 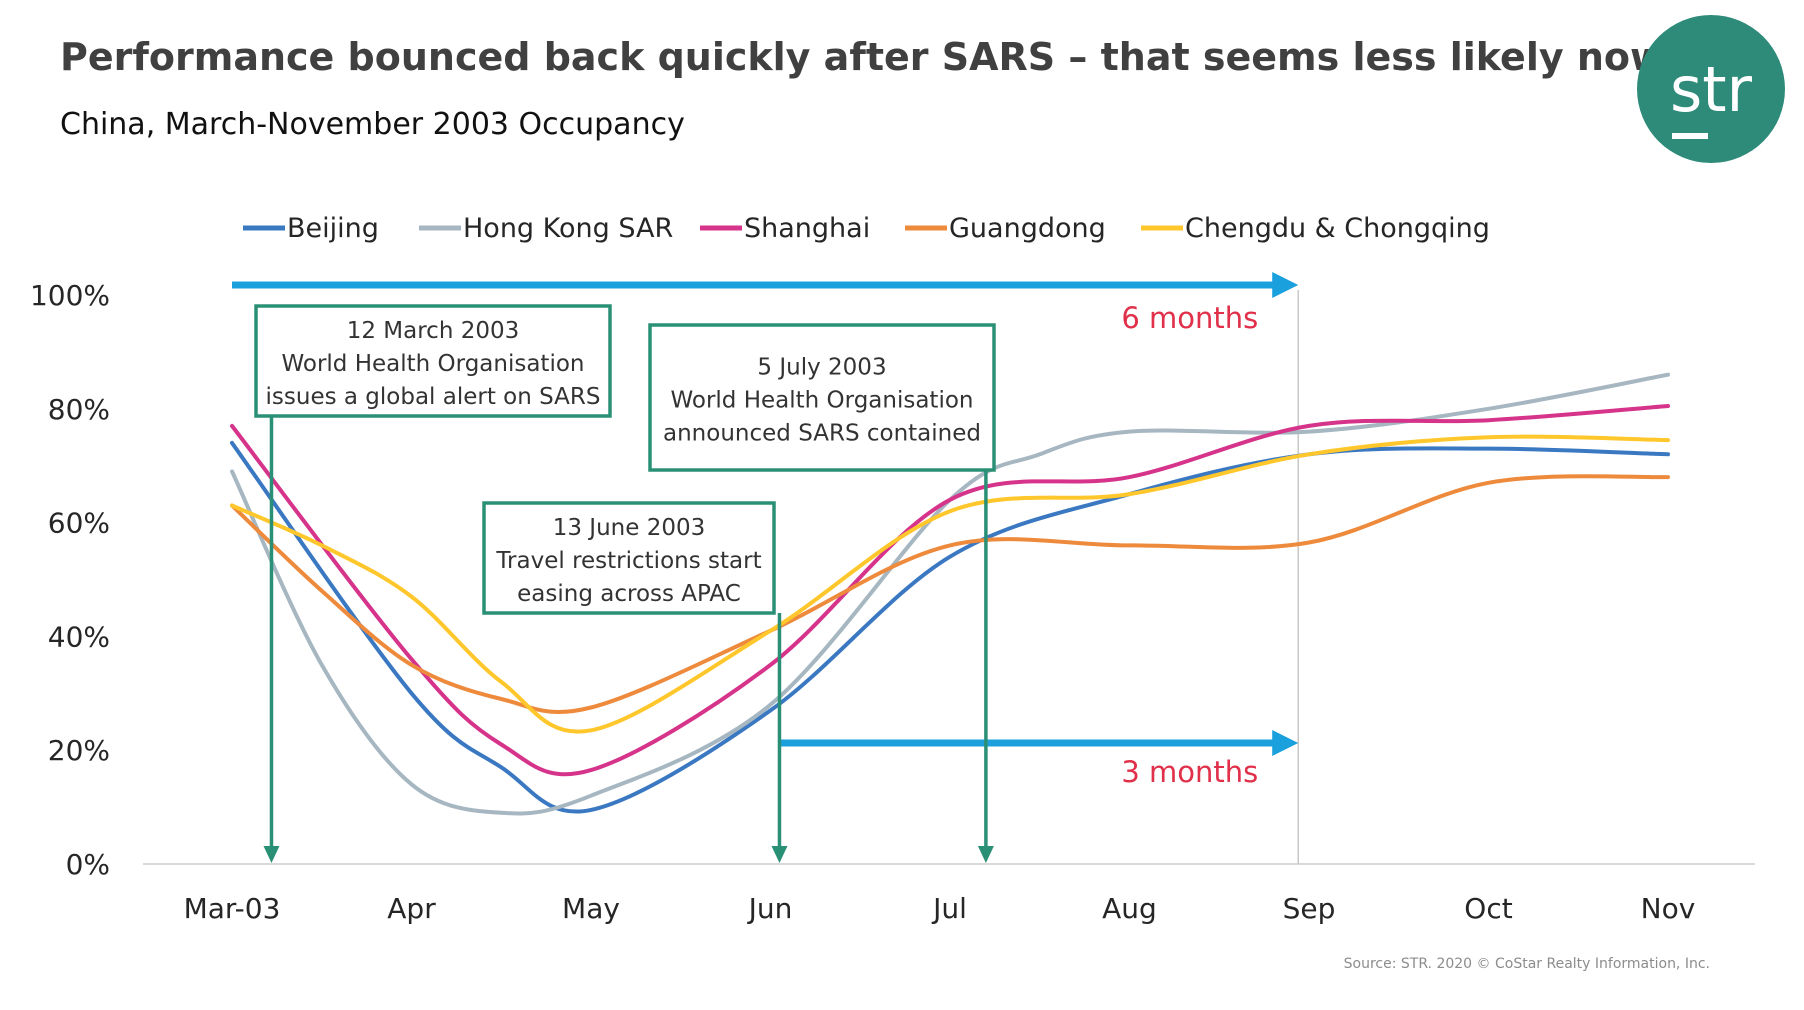 I want to click on event-text: 5 July 2003, so click(x=821, y=368).